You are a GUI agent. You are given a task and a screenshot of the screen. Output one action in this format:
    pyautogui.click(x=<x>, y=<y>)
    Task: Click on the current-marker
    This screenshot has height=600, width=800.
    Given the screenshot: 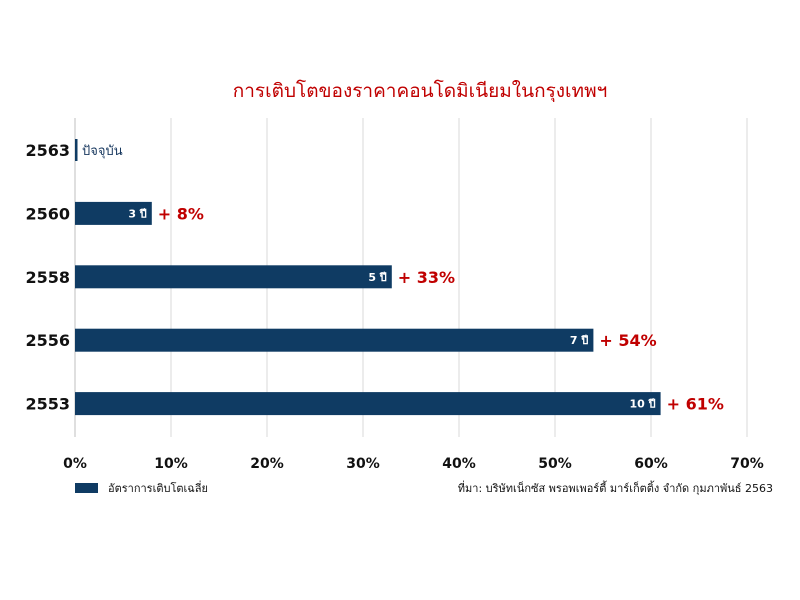 What is the action you would take?
    pyautogui.click(x=76, y=150)
    